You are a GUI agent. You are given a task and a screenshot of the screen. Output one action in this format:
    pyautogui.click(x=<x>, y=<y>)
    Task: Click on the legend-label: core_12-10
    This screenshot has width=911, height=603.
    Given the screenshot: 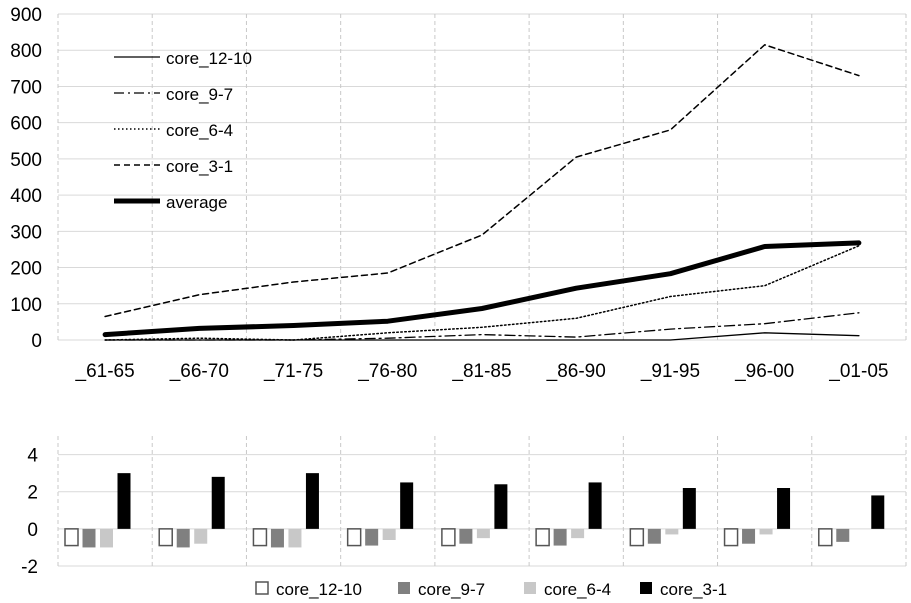 What is the action you would take?
    pyautogui.click(x=209, y=58)
    